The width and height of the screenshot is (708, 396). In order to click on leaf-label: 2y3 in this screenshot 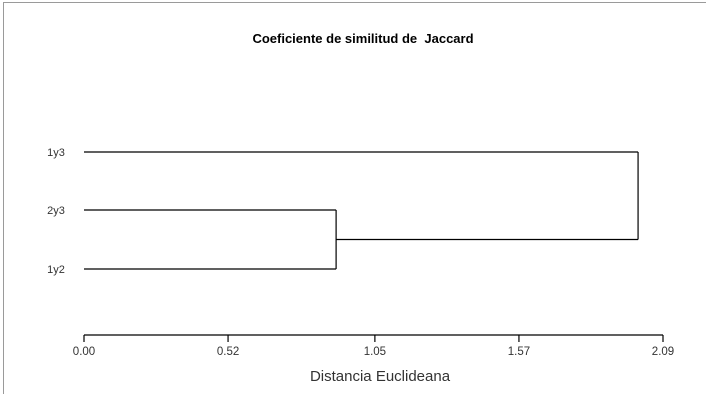, I will do `click(56, 211)`.